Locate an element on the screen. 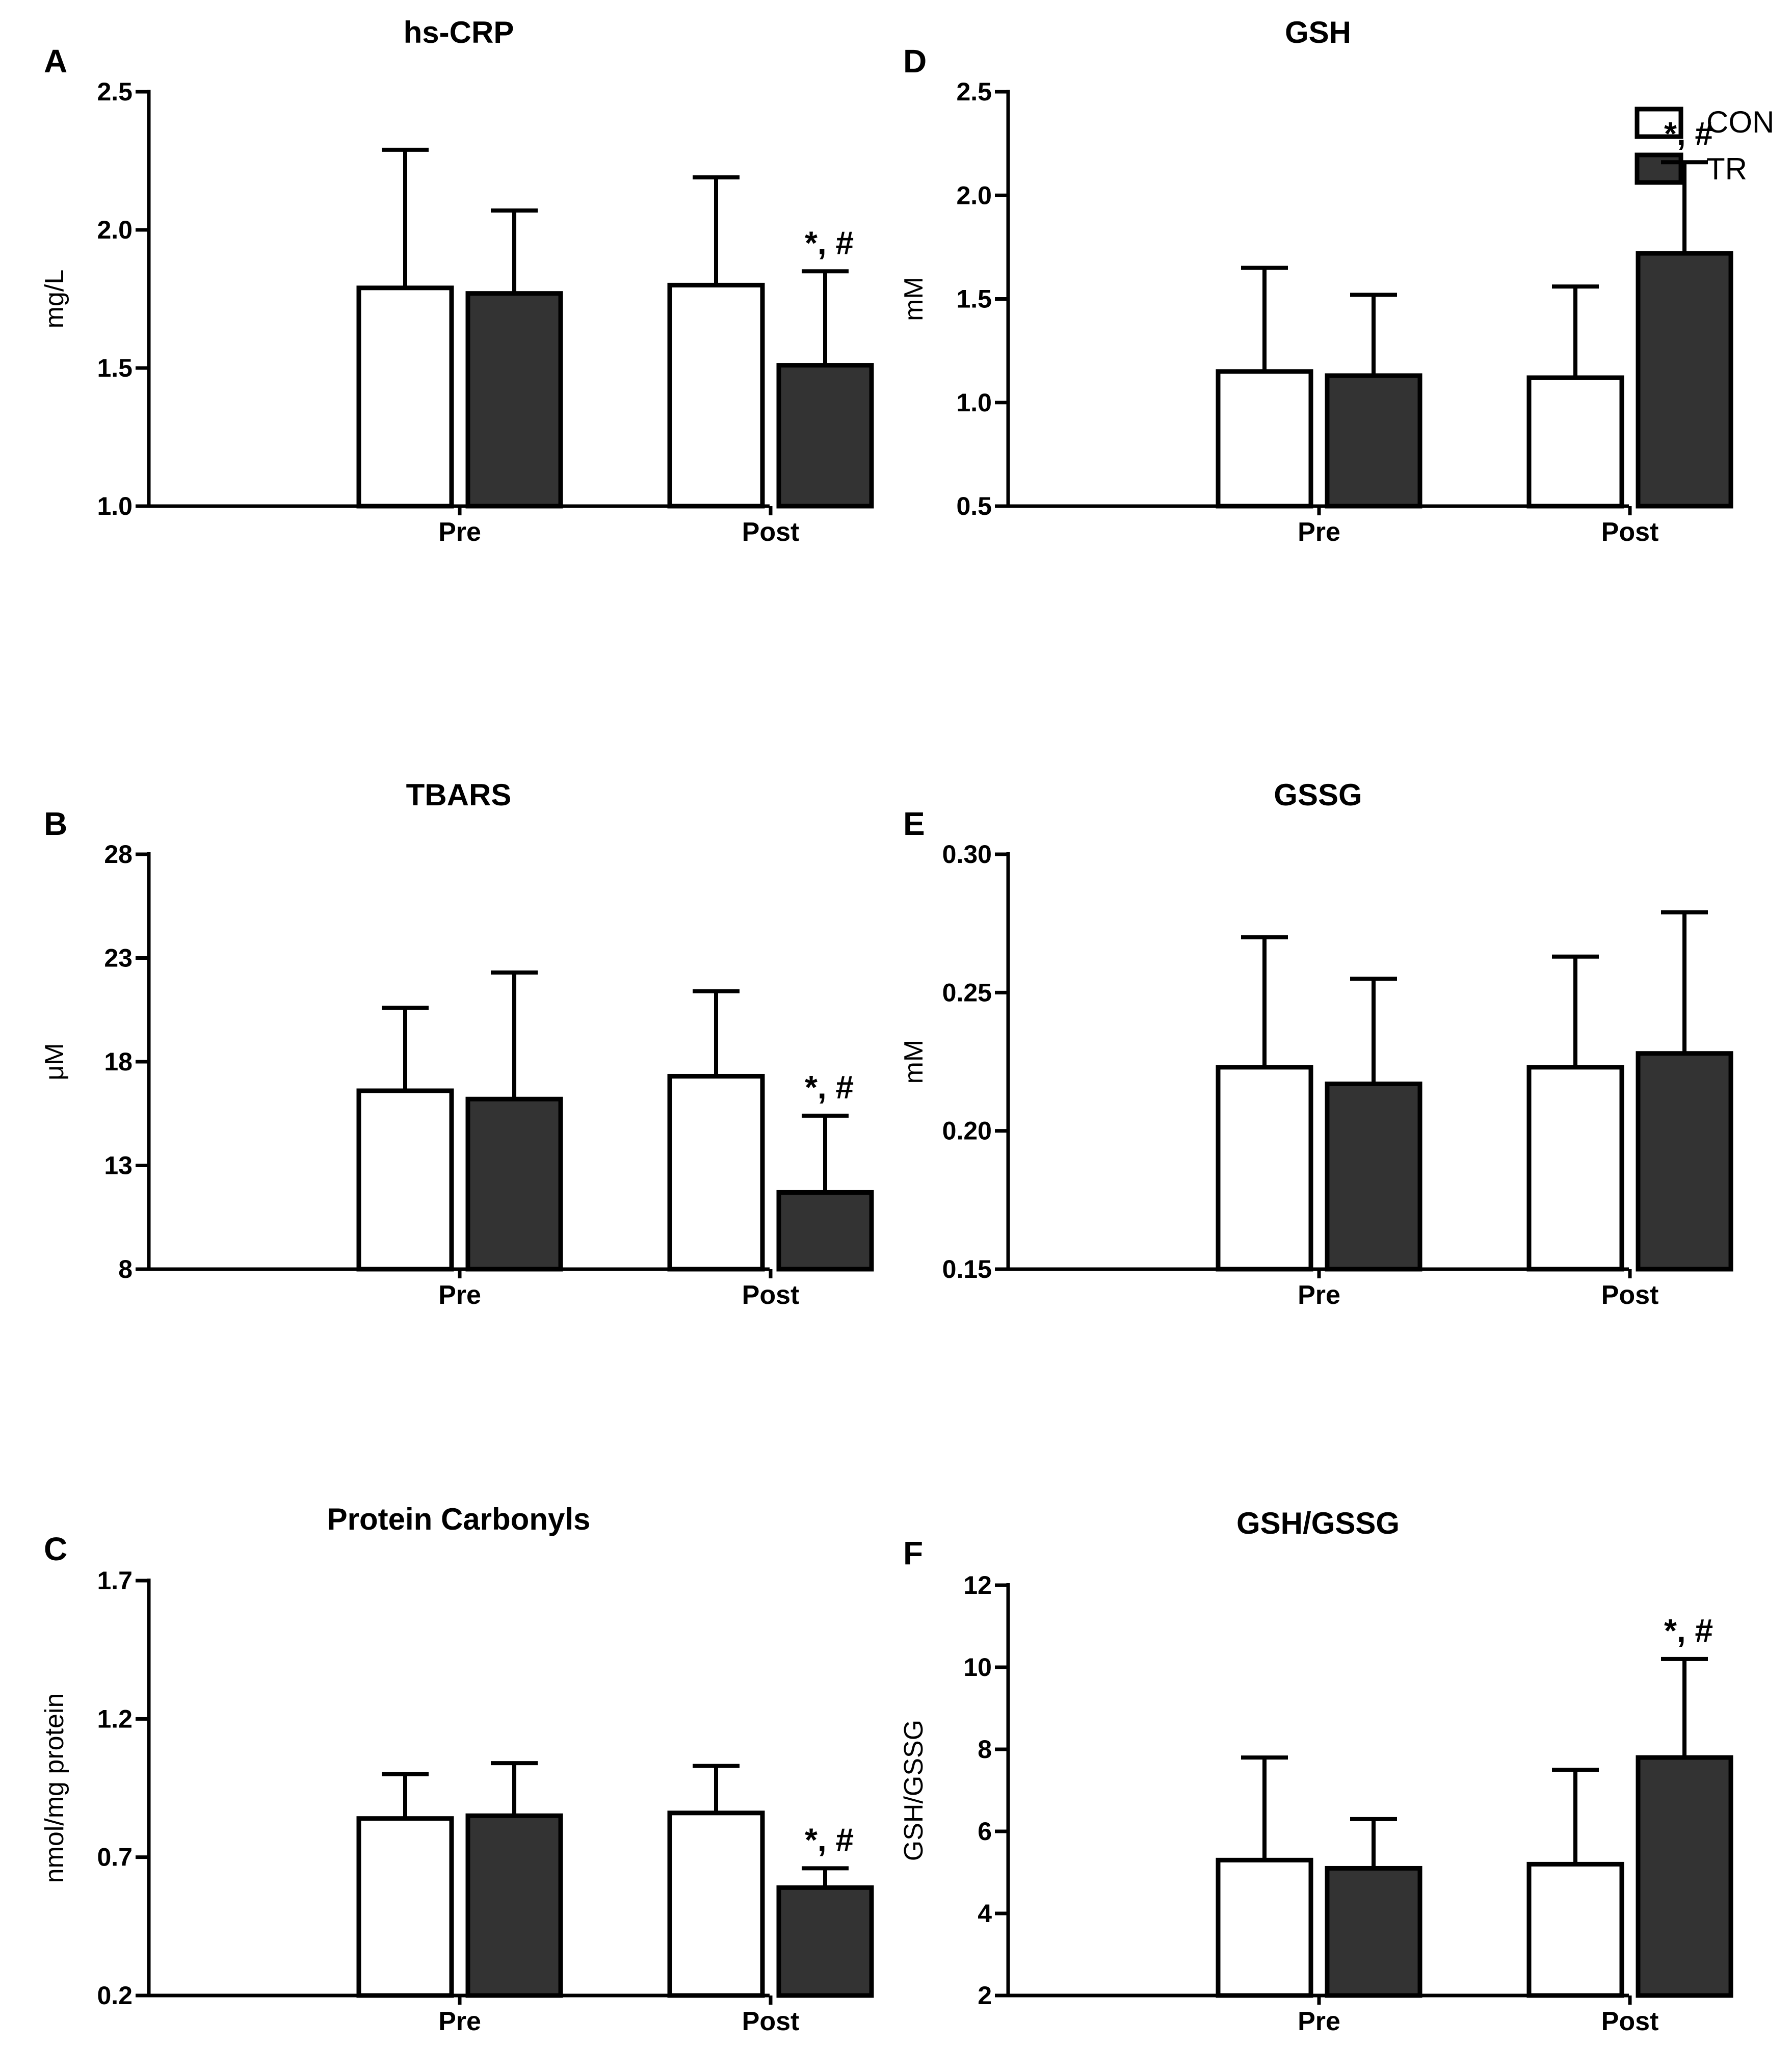 This screenshot has width=1792, height=2048. y-tick-label-f: 4 is located at coordinates (985, 1913).